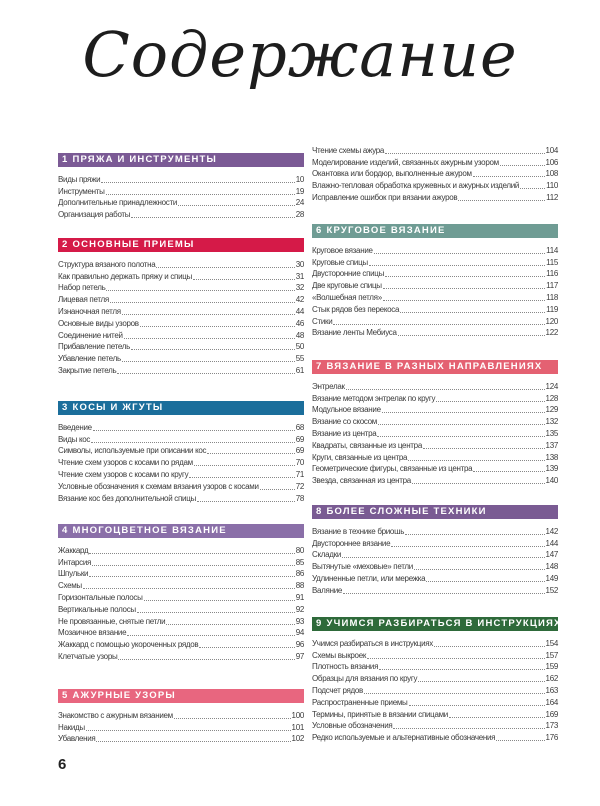 The width and height of the screenshot is (600, 806). Describe the element at coordinates (181, 439) in the screenshot. I see `toc-entry: Виды кос 69` at that location.